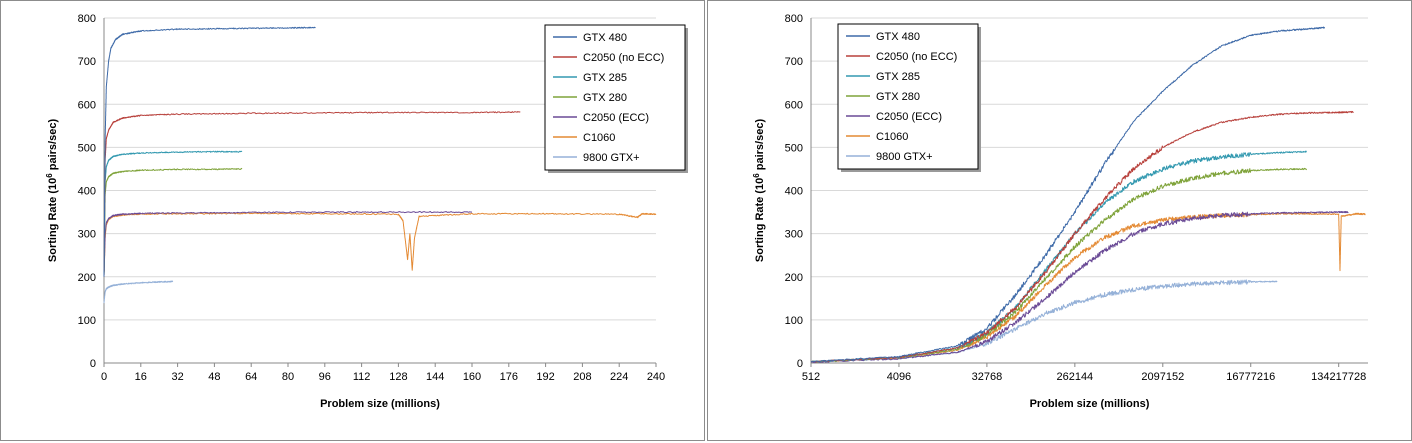 The height and width of the screenshot is (443, 1412). Describe the element at coordinates (899, 377) in the screenshot. I see `x-tick-label: 4096` at that location.